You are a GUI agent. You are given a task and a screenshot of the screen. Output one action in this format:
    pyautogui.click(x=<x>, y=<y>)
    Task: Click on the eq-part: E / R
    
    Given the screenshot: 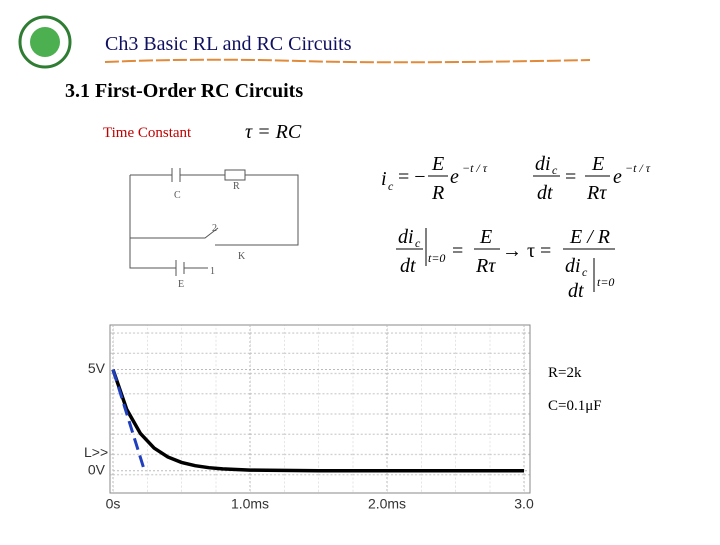 What is the action you would take?
    pyautogui.click(x=589, y=237)
    